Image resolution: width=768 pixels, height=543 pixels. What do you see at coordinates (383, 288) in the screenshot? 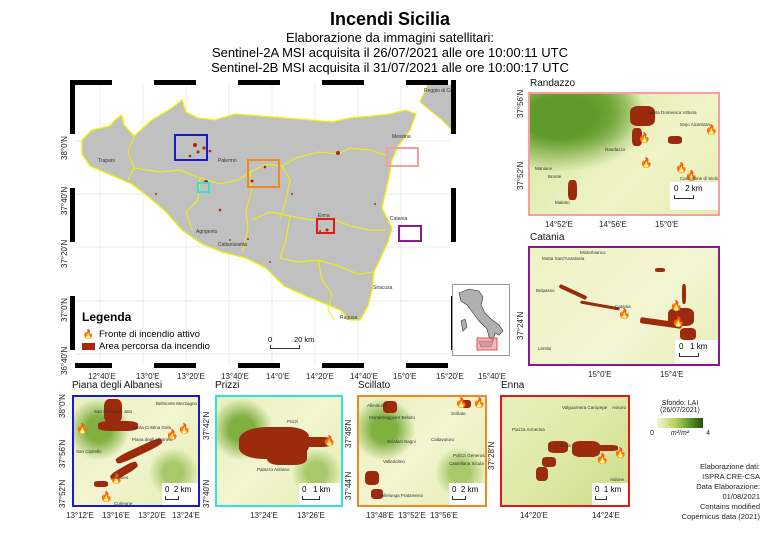
I see `svg-text: Siracusa` at bounding box center [383, 288].